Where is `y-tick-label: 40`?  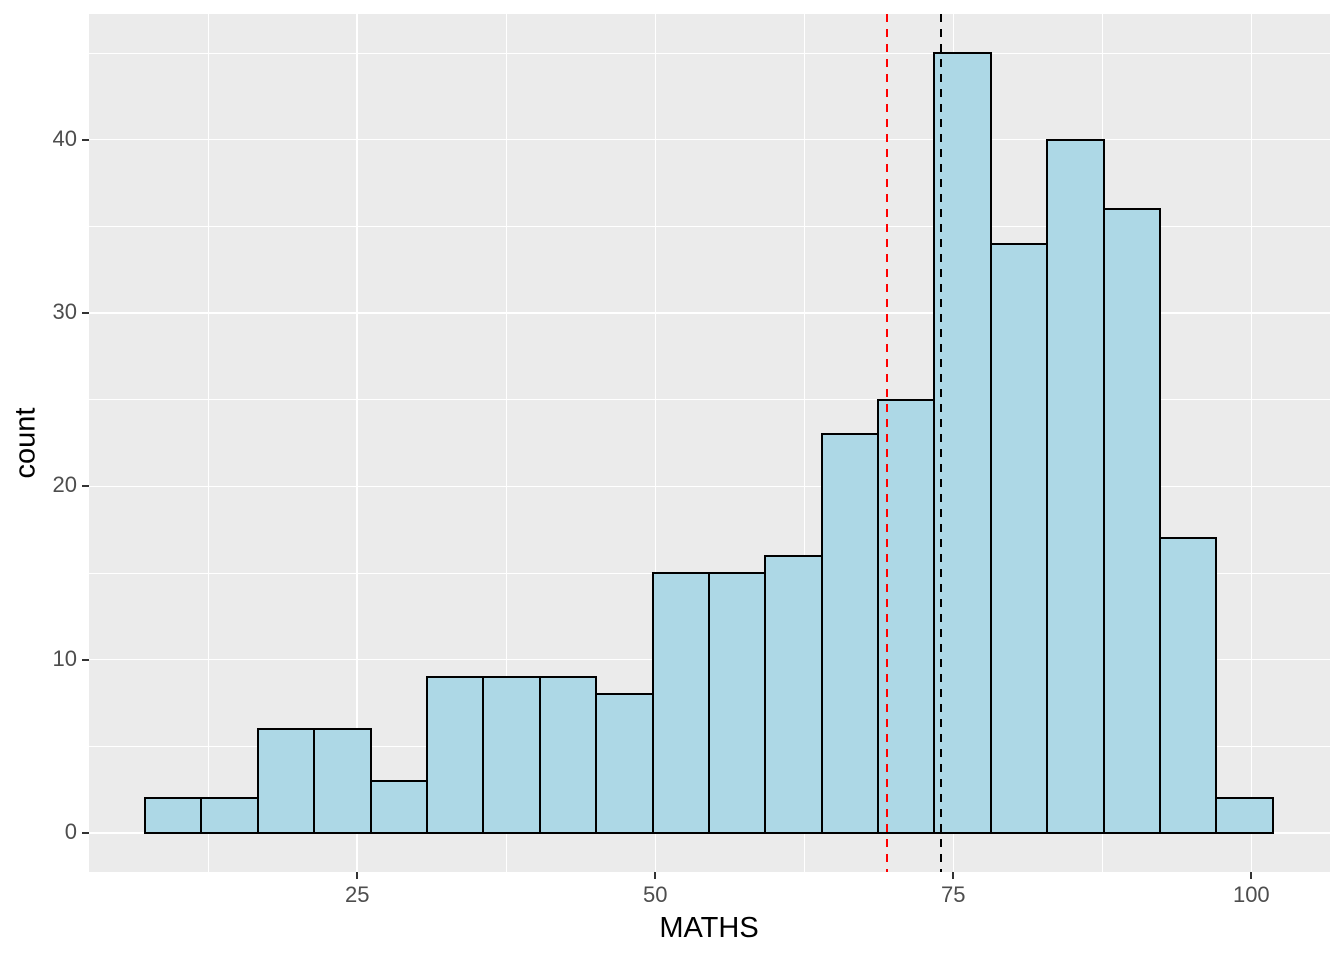
y-tick-label: 40 is located at coordinates (64, 138).